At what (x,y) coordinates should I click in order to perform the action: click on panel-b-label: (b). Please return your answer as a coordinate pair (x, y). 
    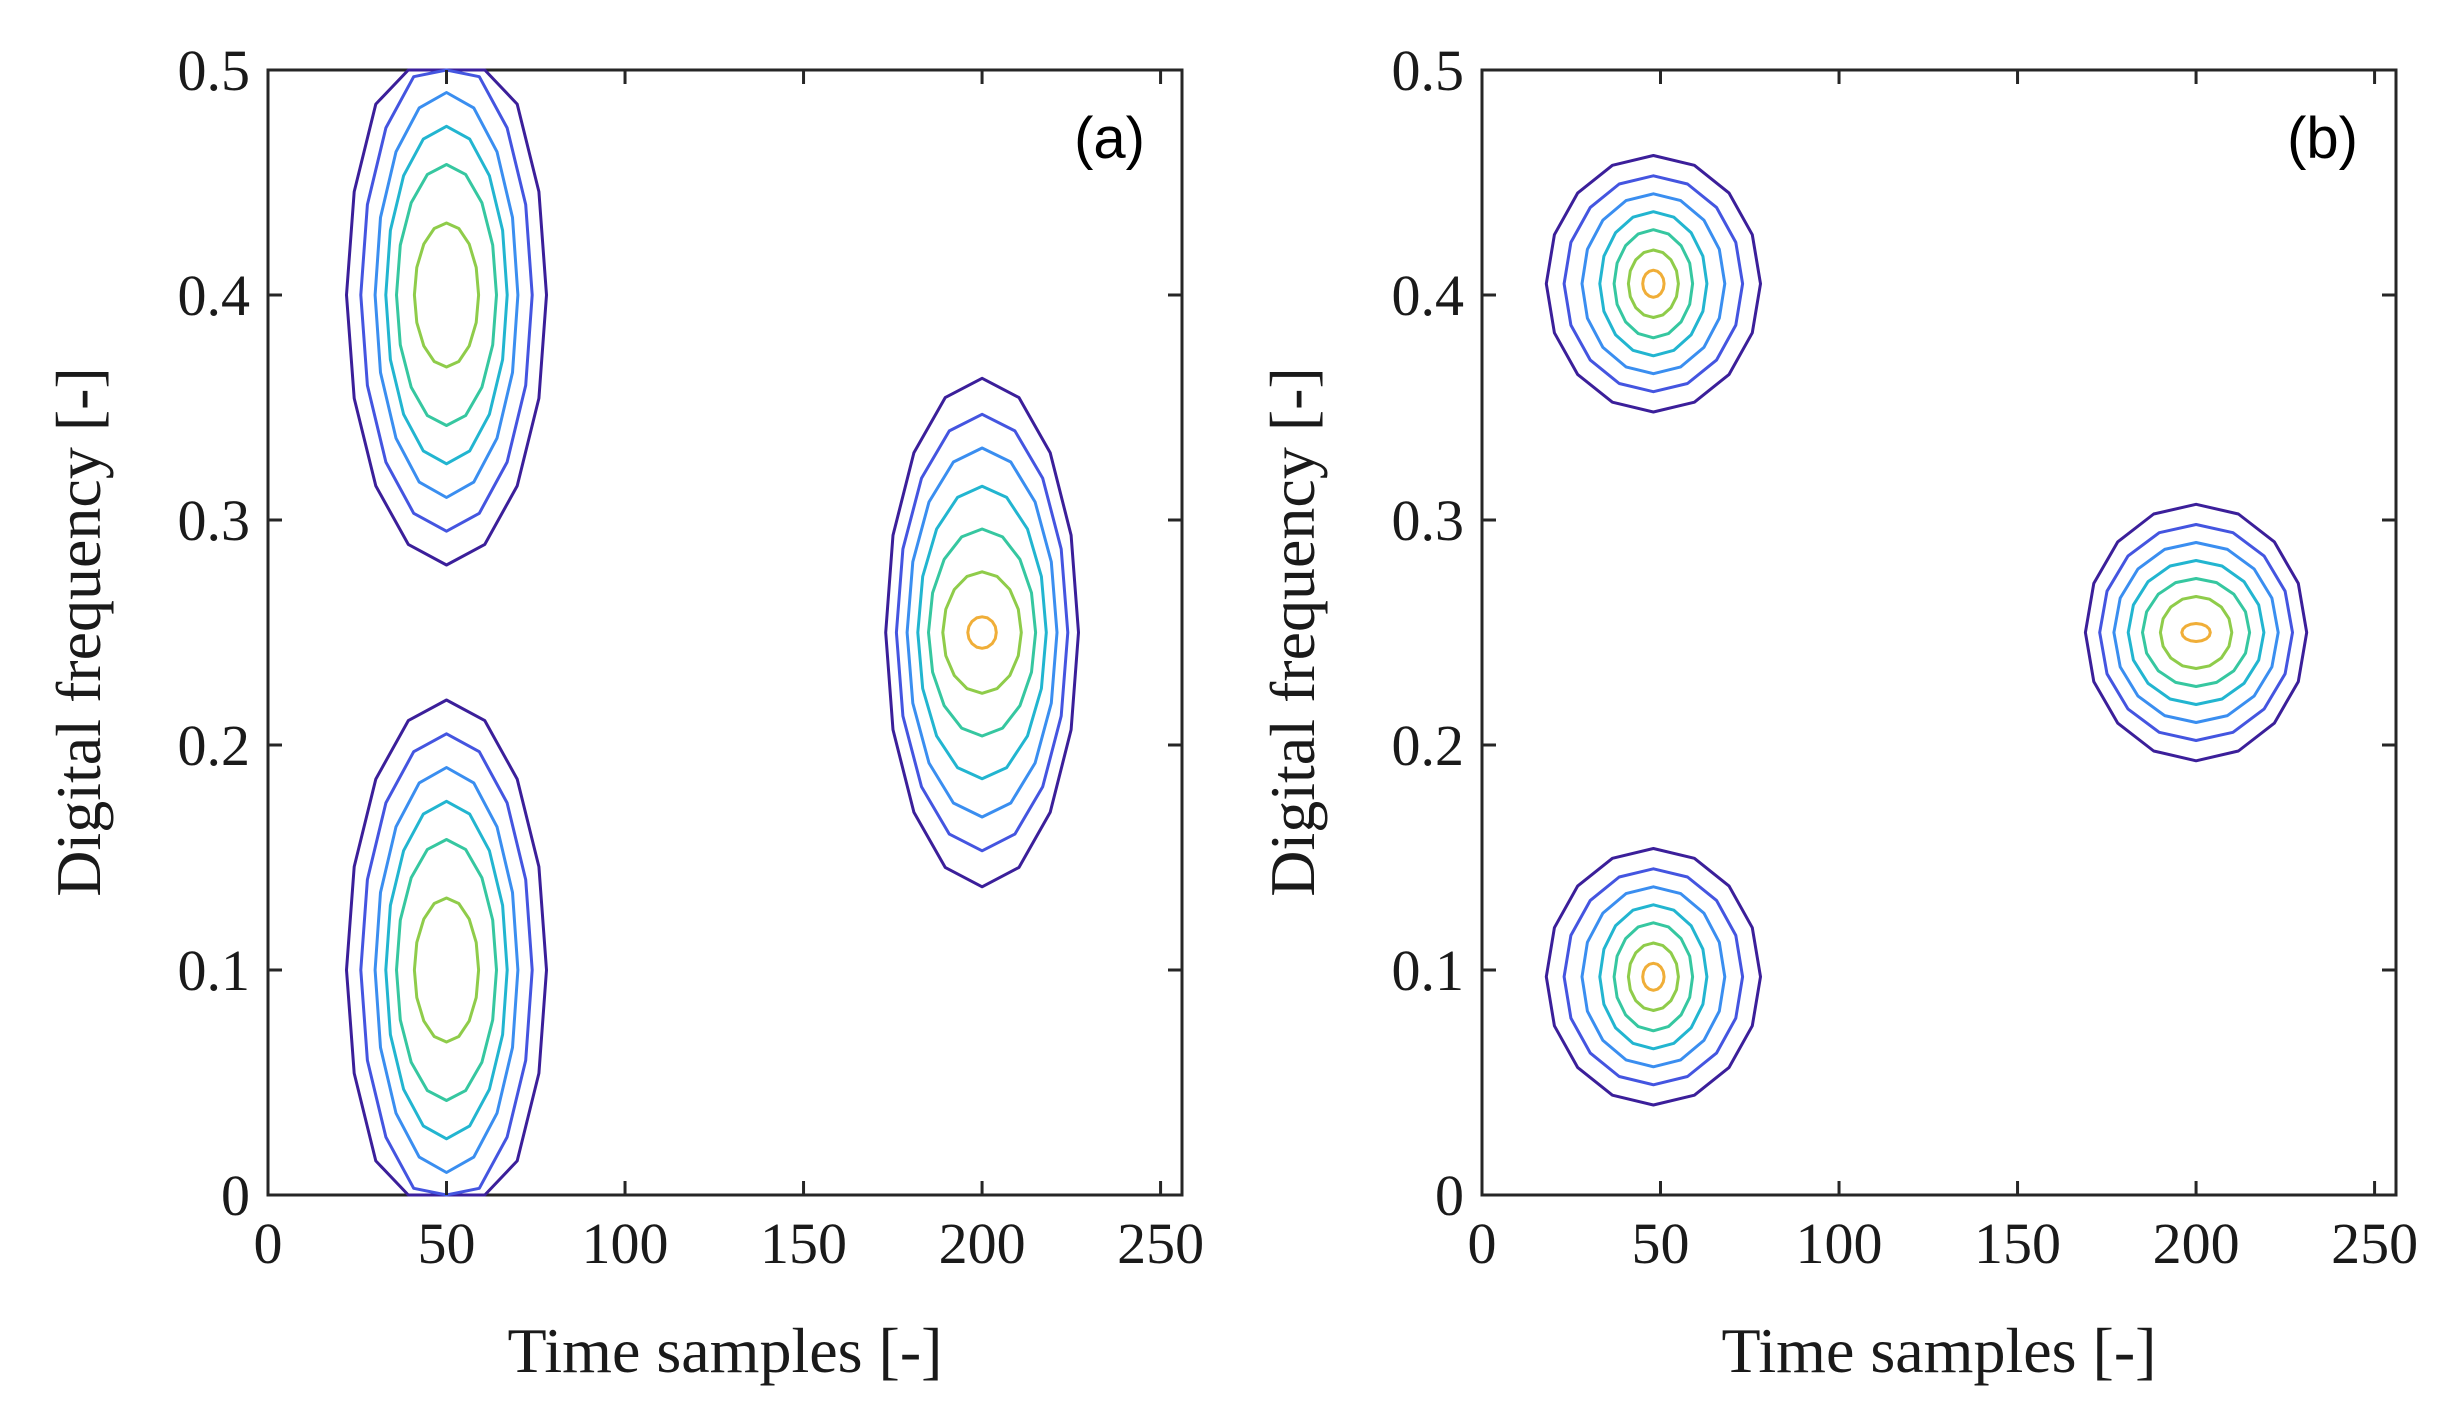
    Looking at the image, I should click on (2322, 138).